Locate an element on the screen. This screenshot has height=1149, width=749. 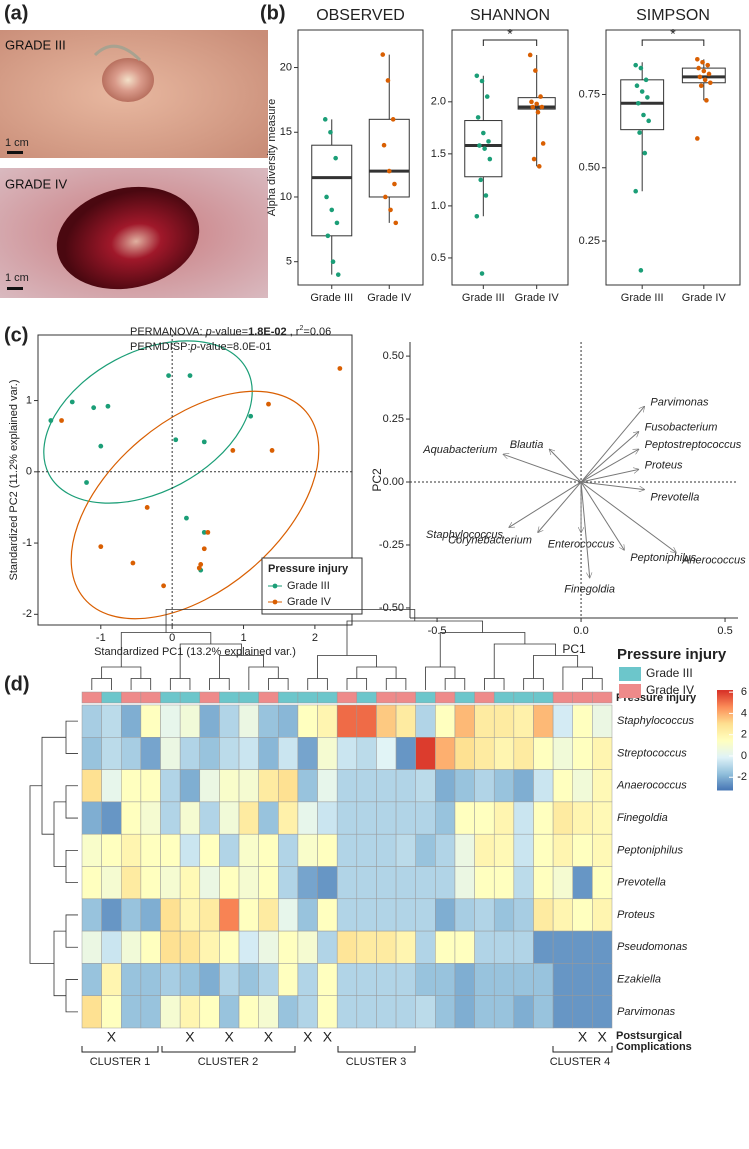
y-tick-label: 0.00 is located at coordinates (393, 482).